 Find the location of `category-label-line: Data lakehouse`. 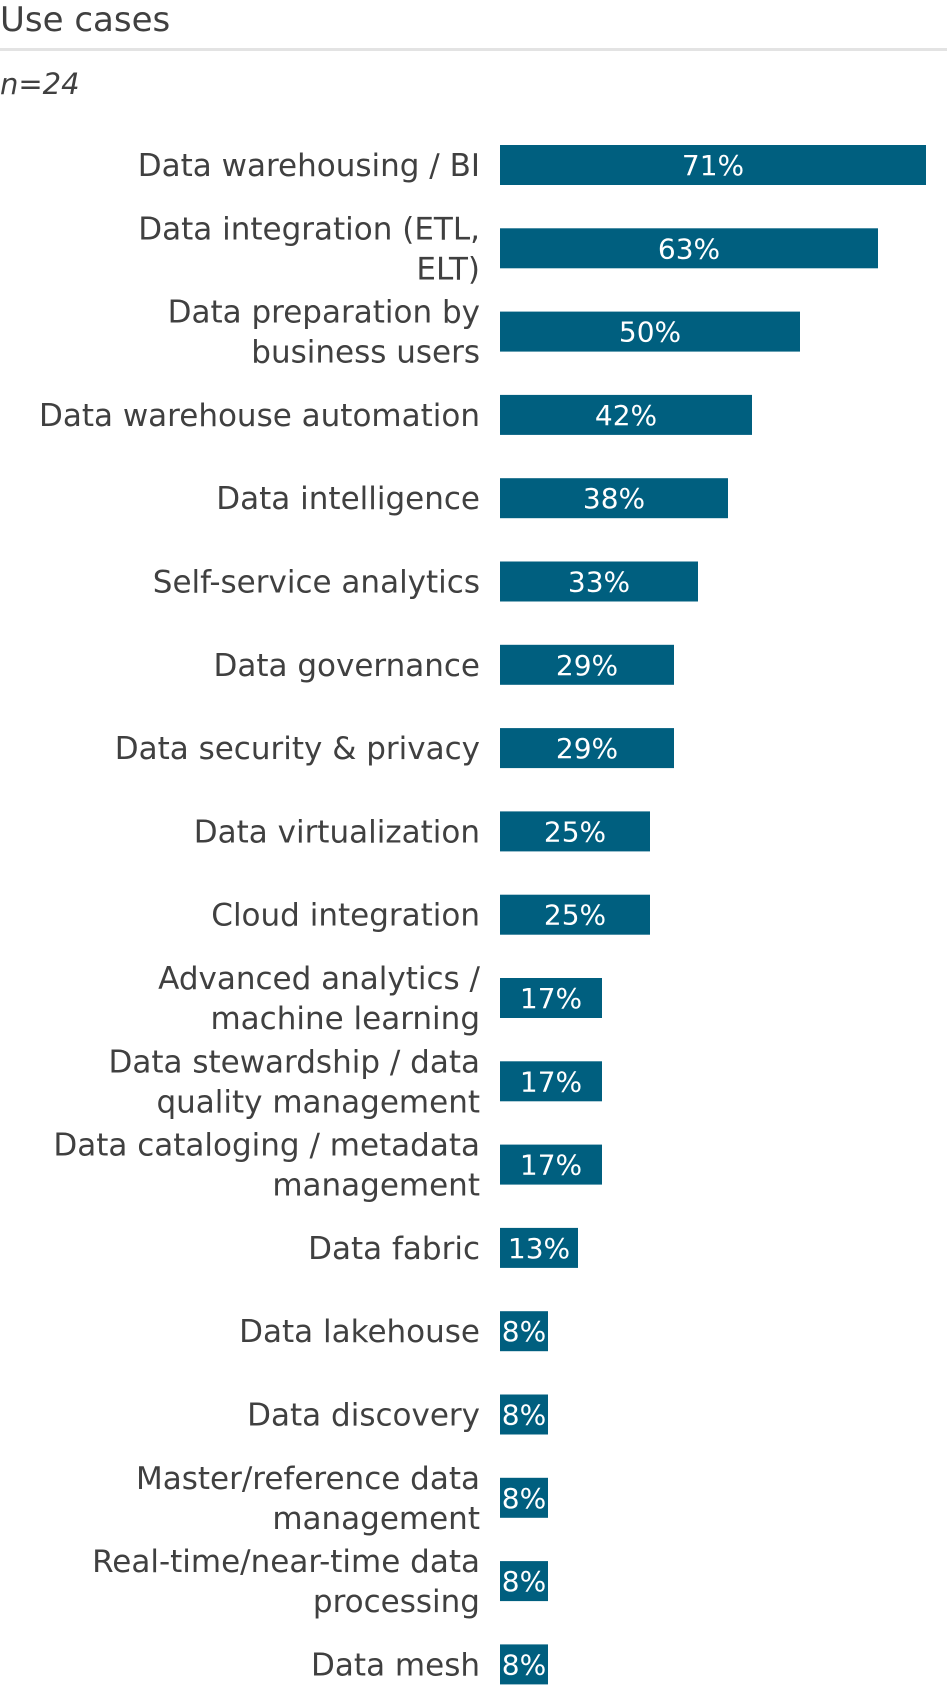

category-label-line: Data lakehouse is located at coordinates (359, 1332).